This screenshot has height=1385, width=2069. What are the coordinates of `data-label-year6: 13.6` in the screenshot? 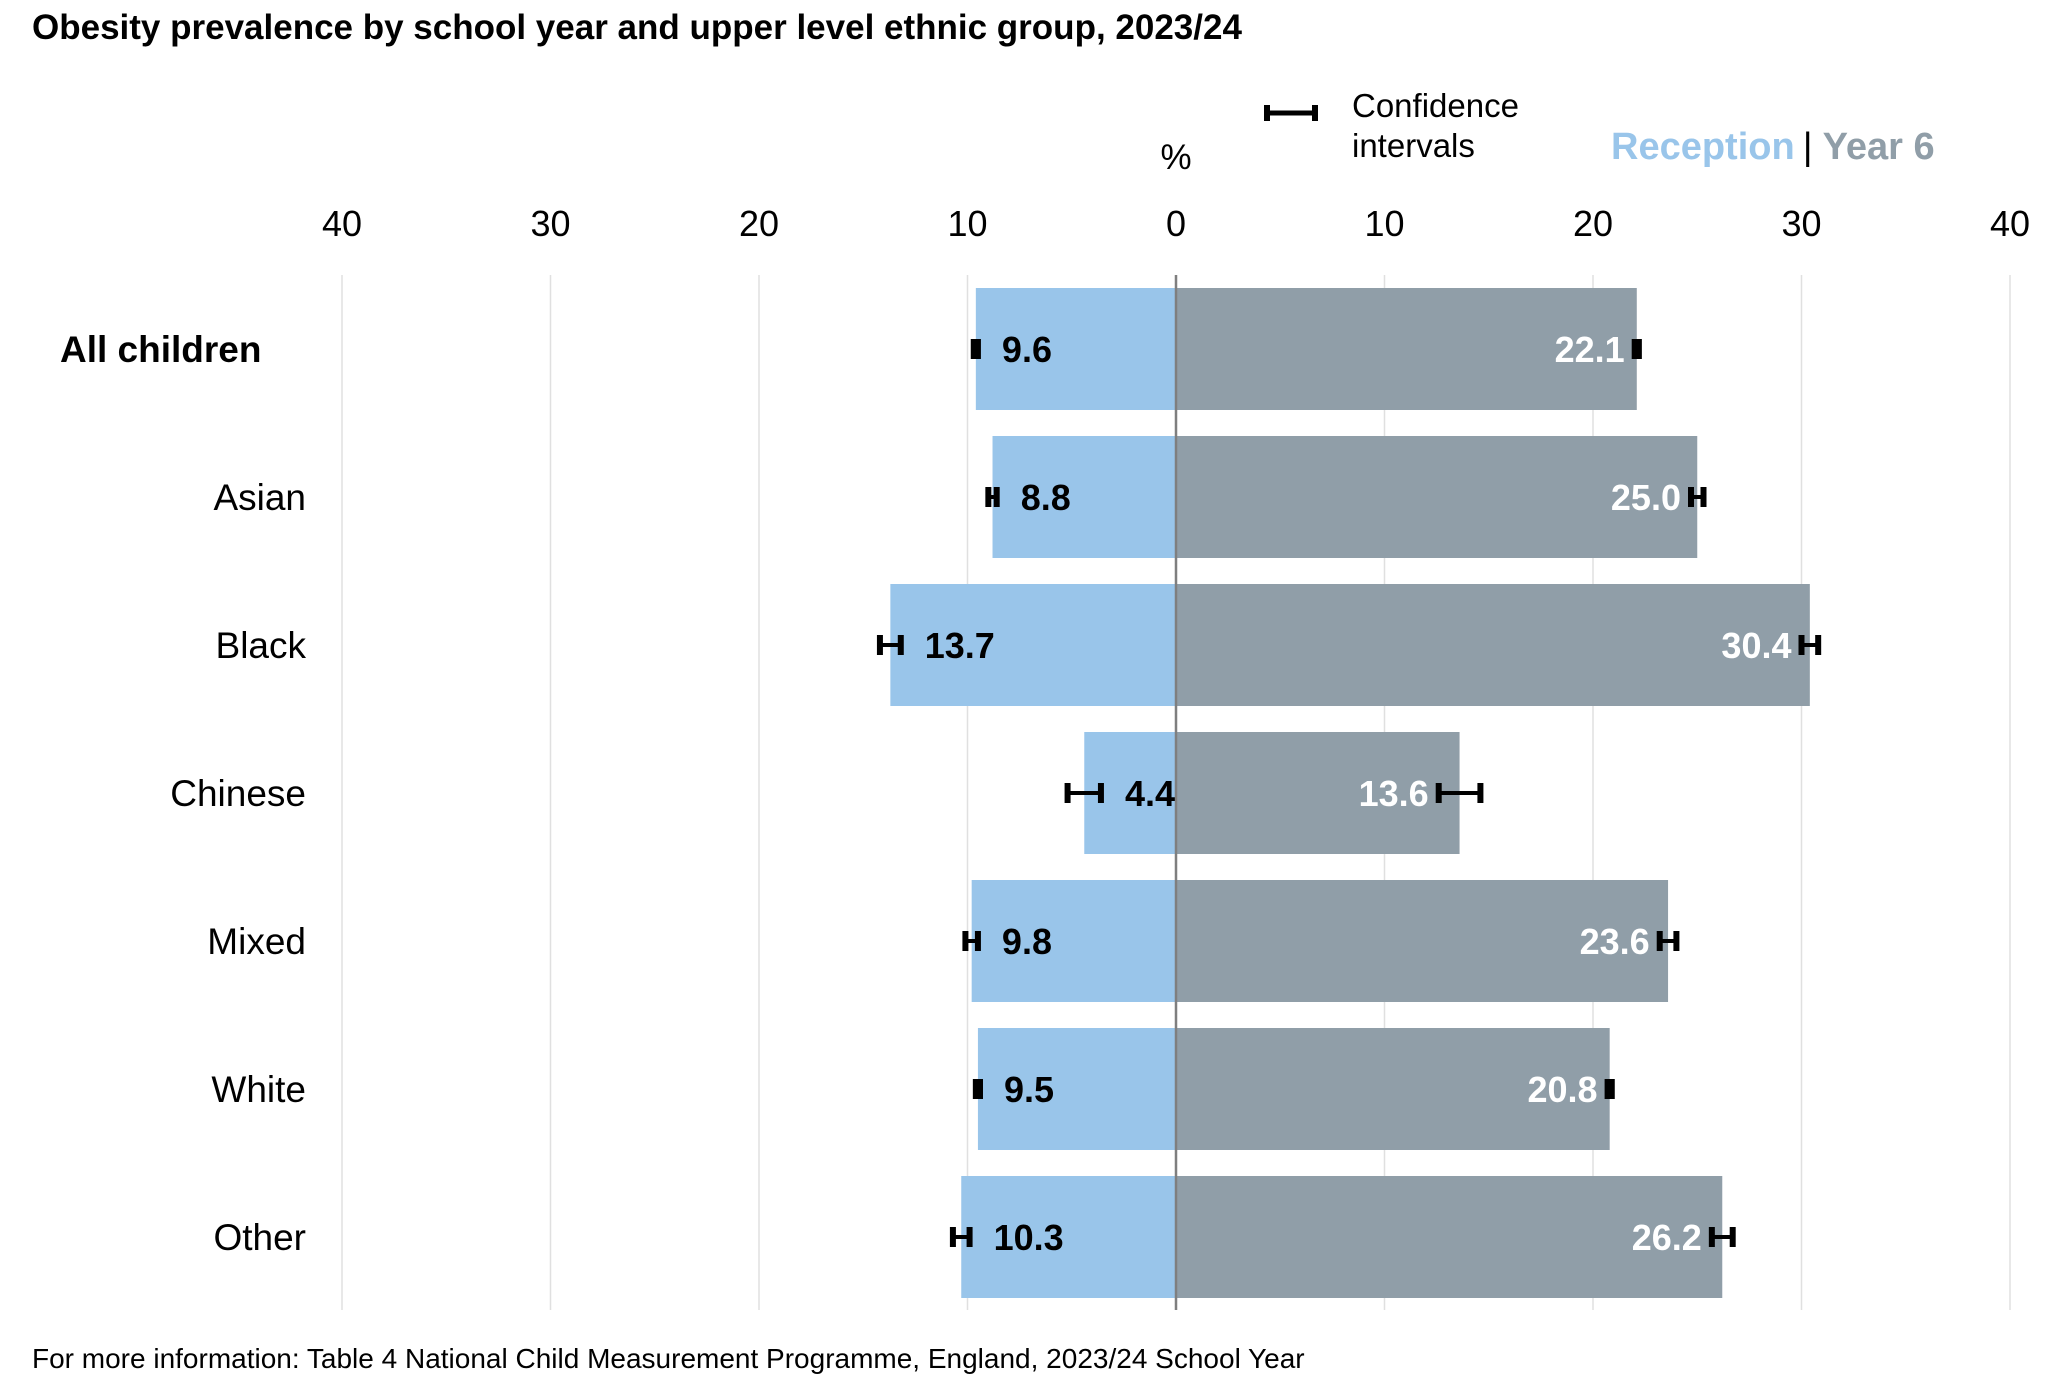 It's located at (1394, 793).